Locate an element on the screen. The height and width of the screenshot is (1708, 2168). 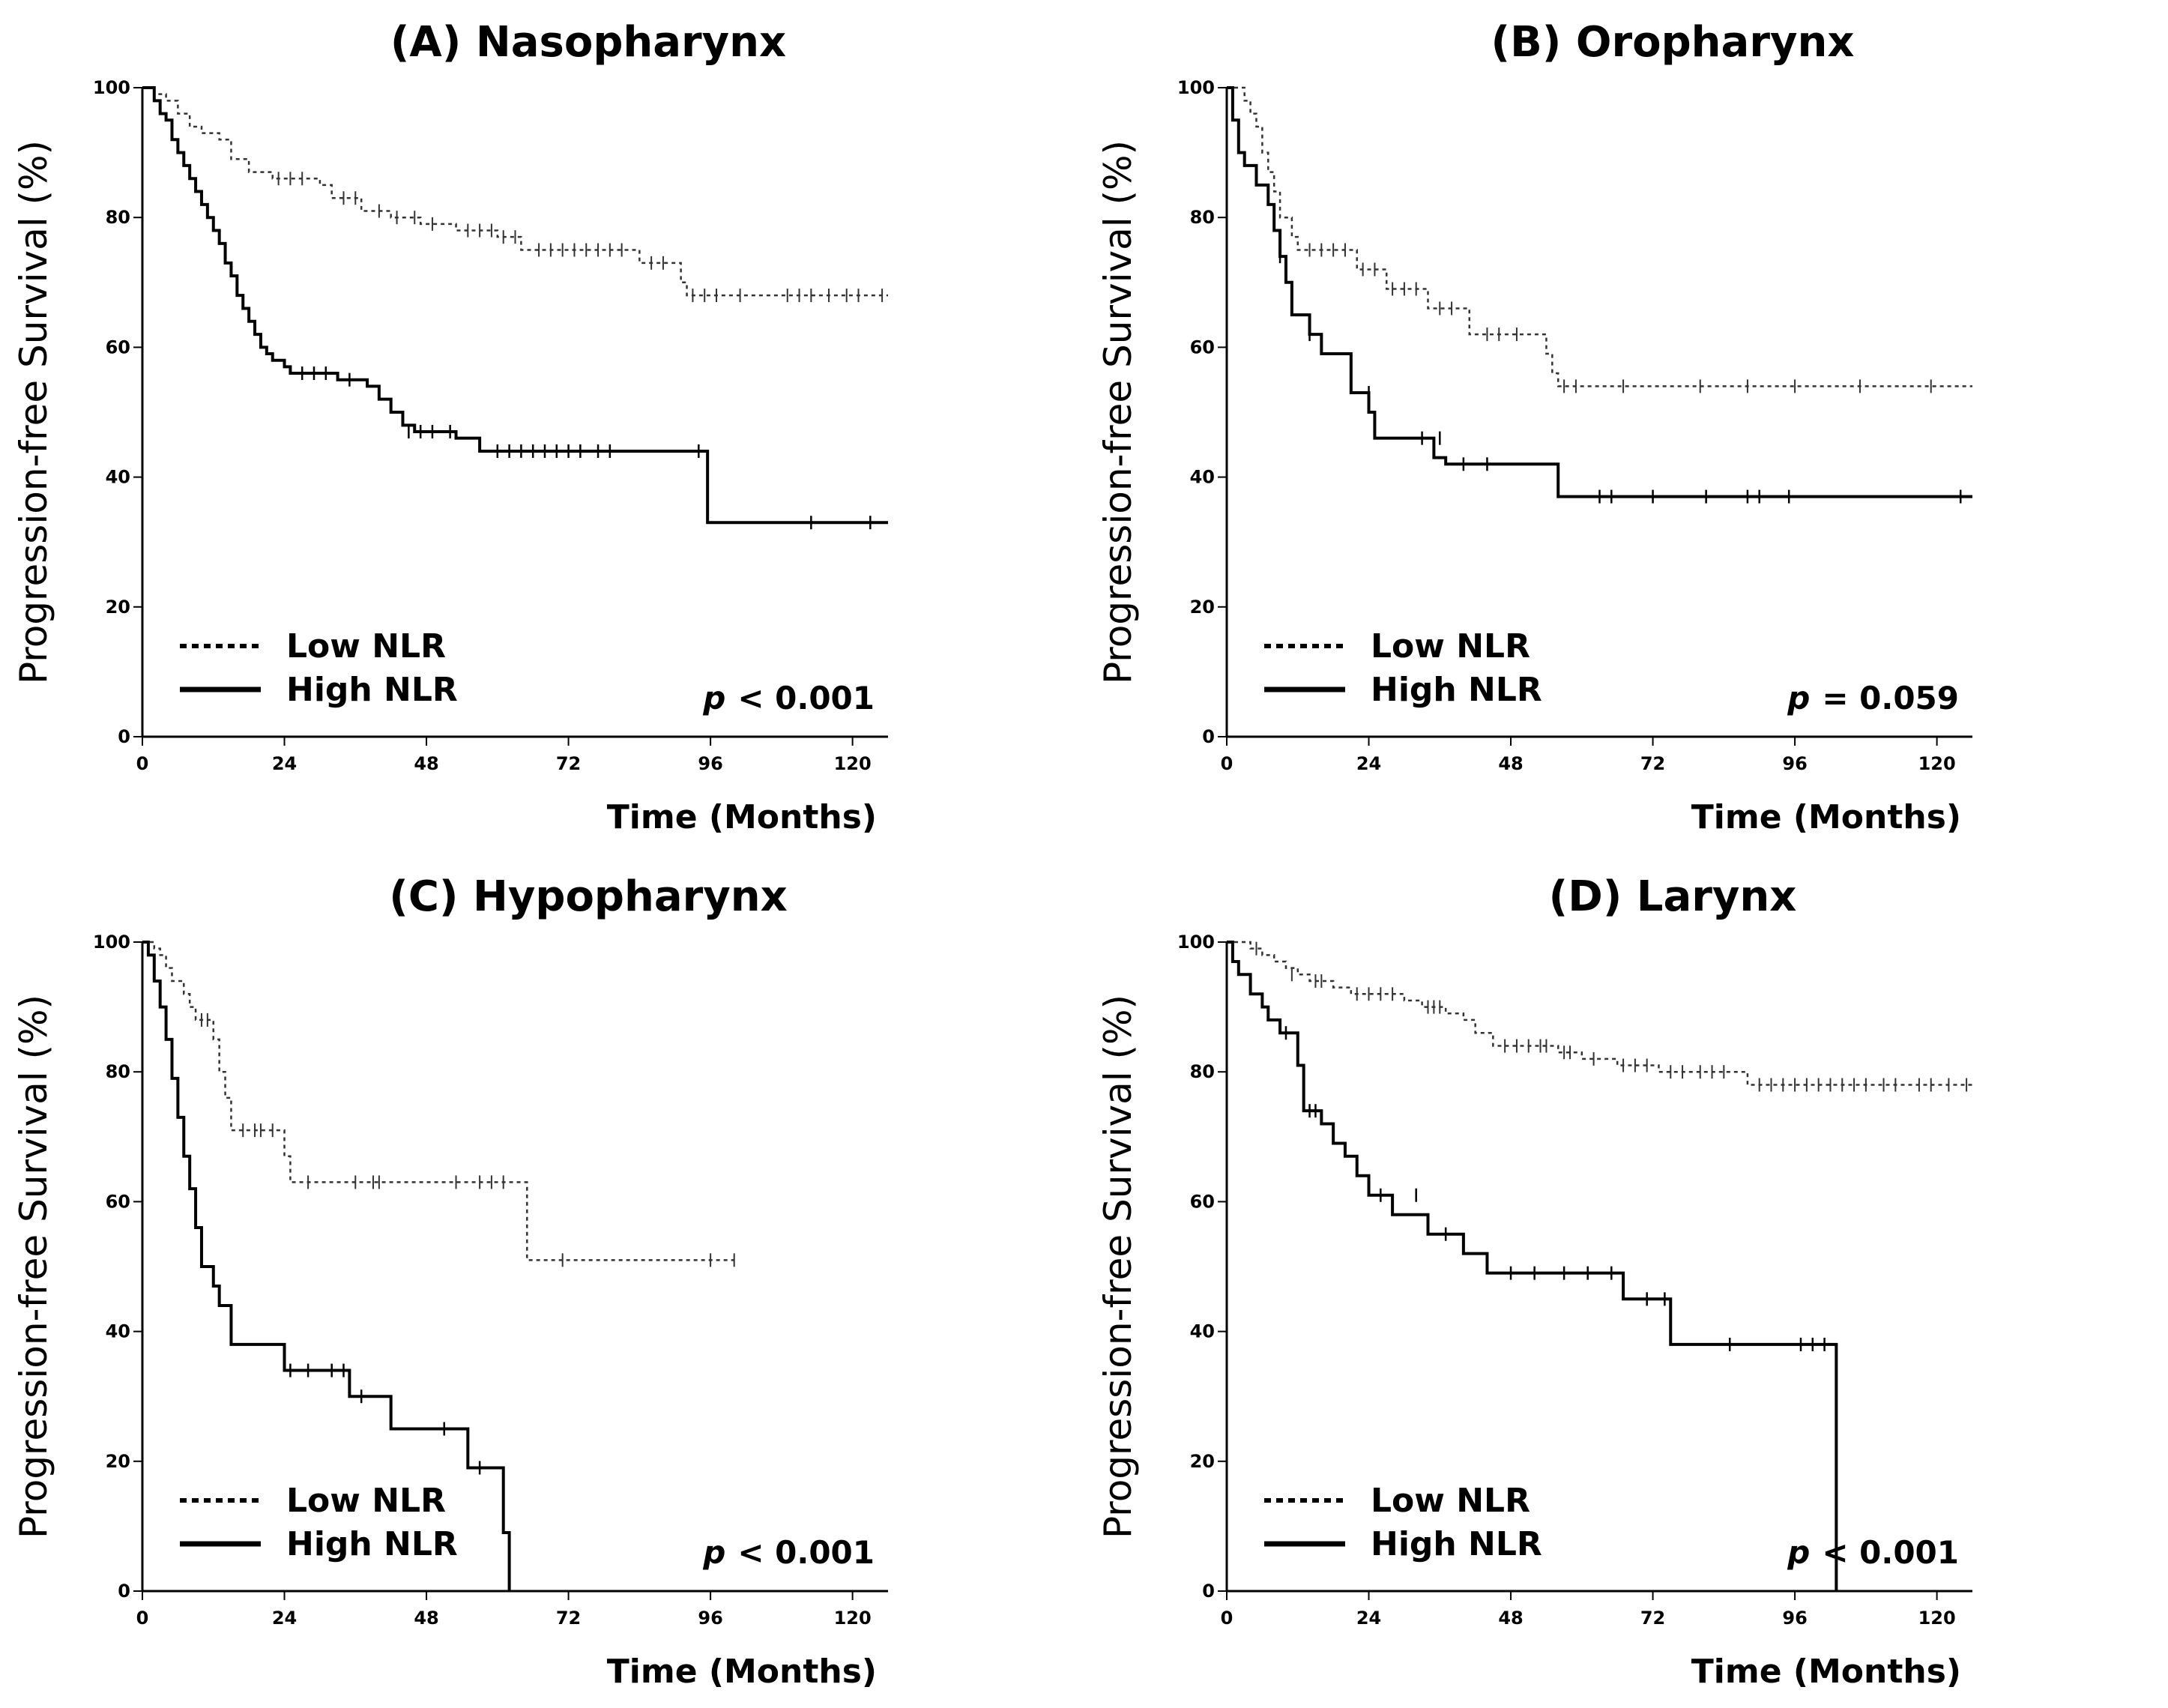
p-value-text: = 0.059 is located at coordinates (1891, 698).